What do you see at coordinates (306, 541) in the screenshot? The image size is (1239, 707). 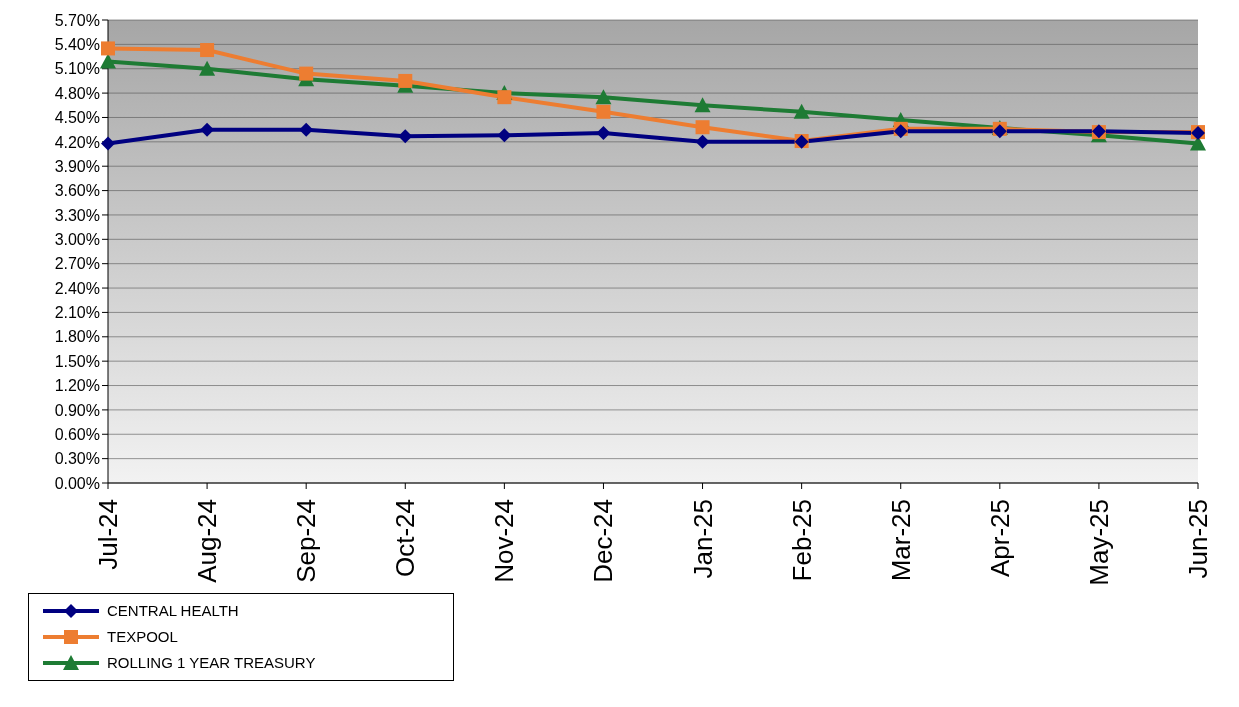 I see `x-tick-label: Sep-24` at bounding box center [306, 541].